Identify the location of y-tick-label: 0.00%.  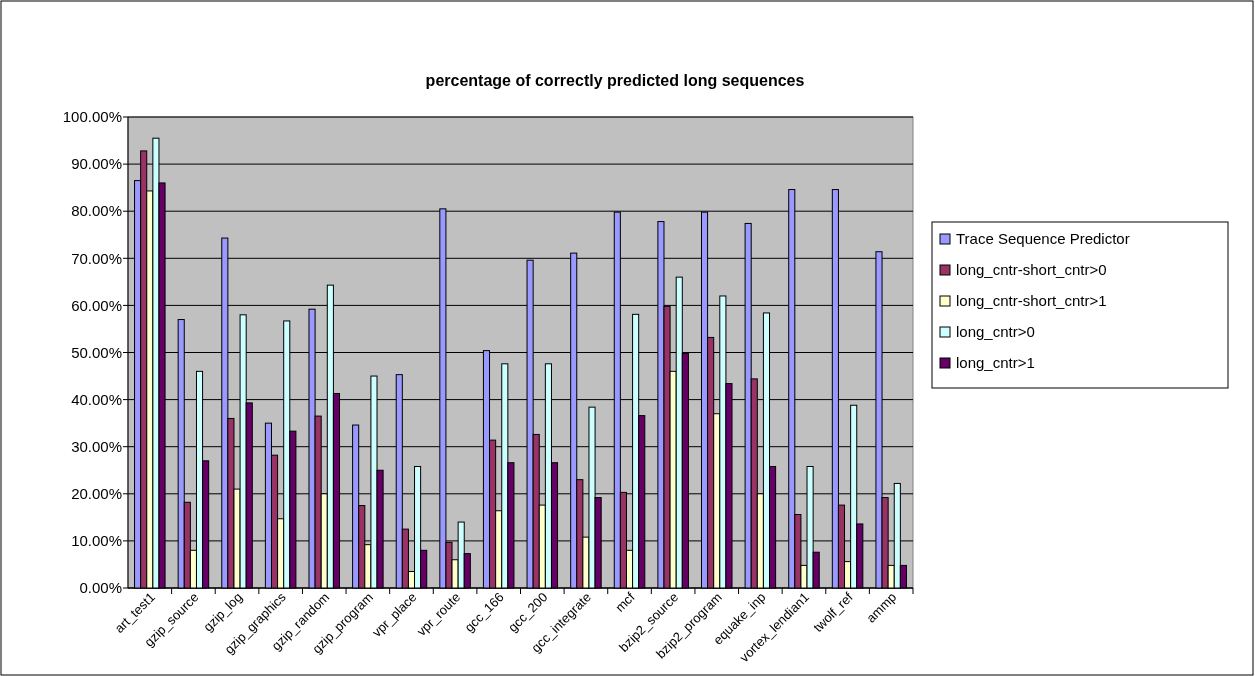
(100, 588).